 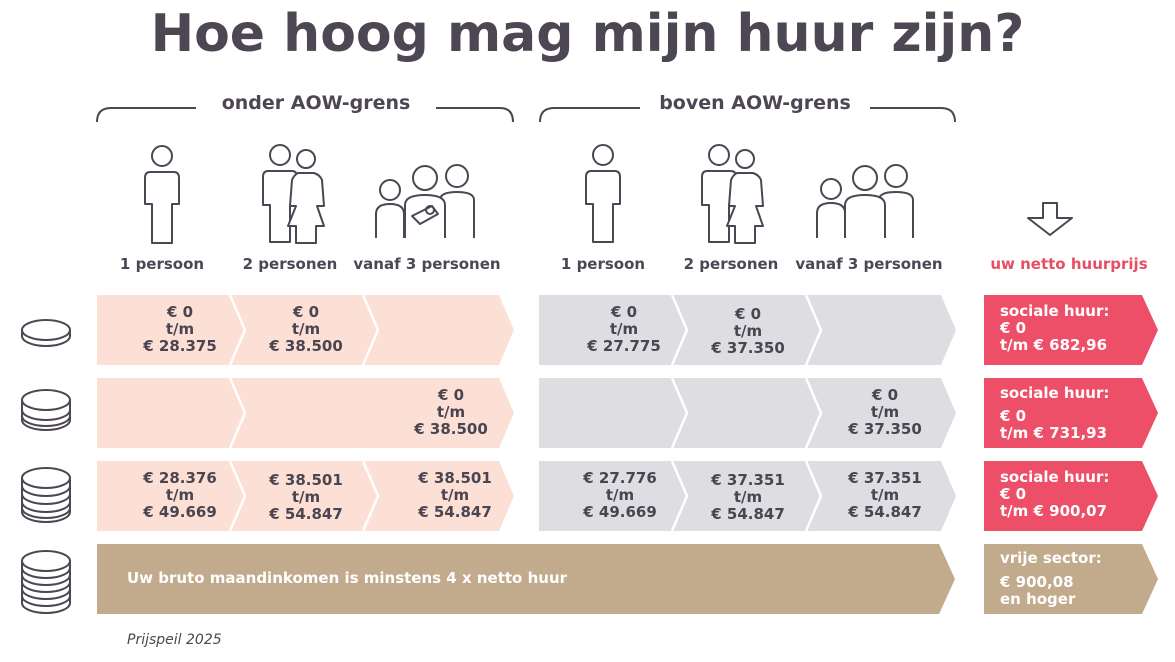 I want to click on coin-stack-3-icon, so click(x=46, y=410).